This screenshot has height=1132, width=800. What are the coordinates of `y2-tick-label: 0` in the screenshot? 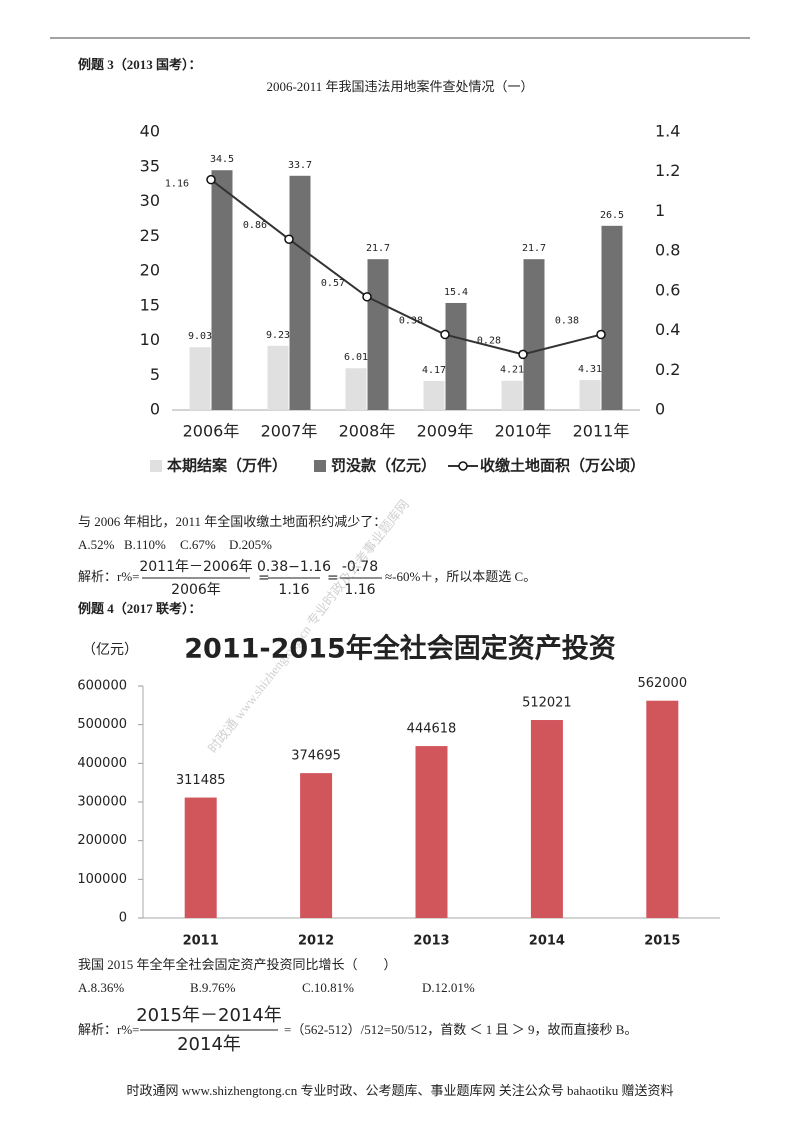 It's located at (660, 409).